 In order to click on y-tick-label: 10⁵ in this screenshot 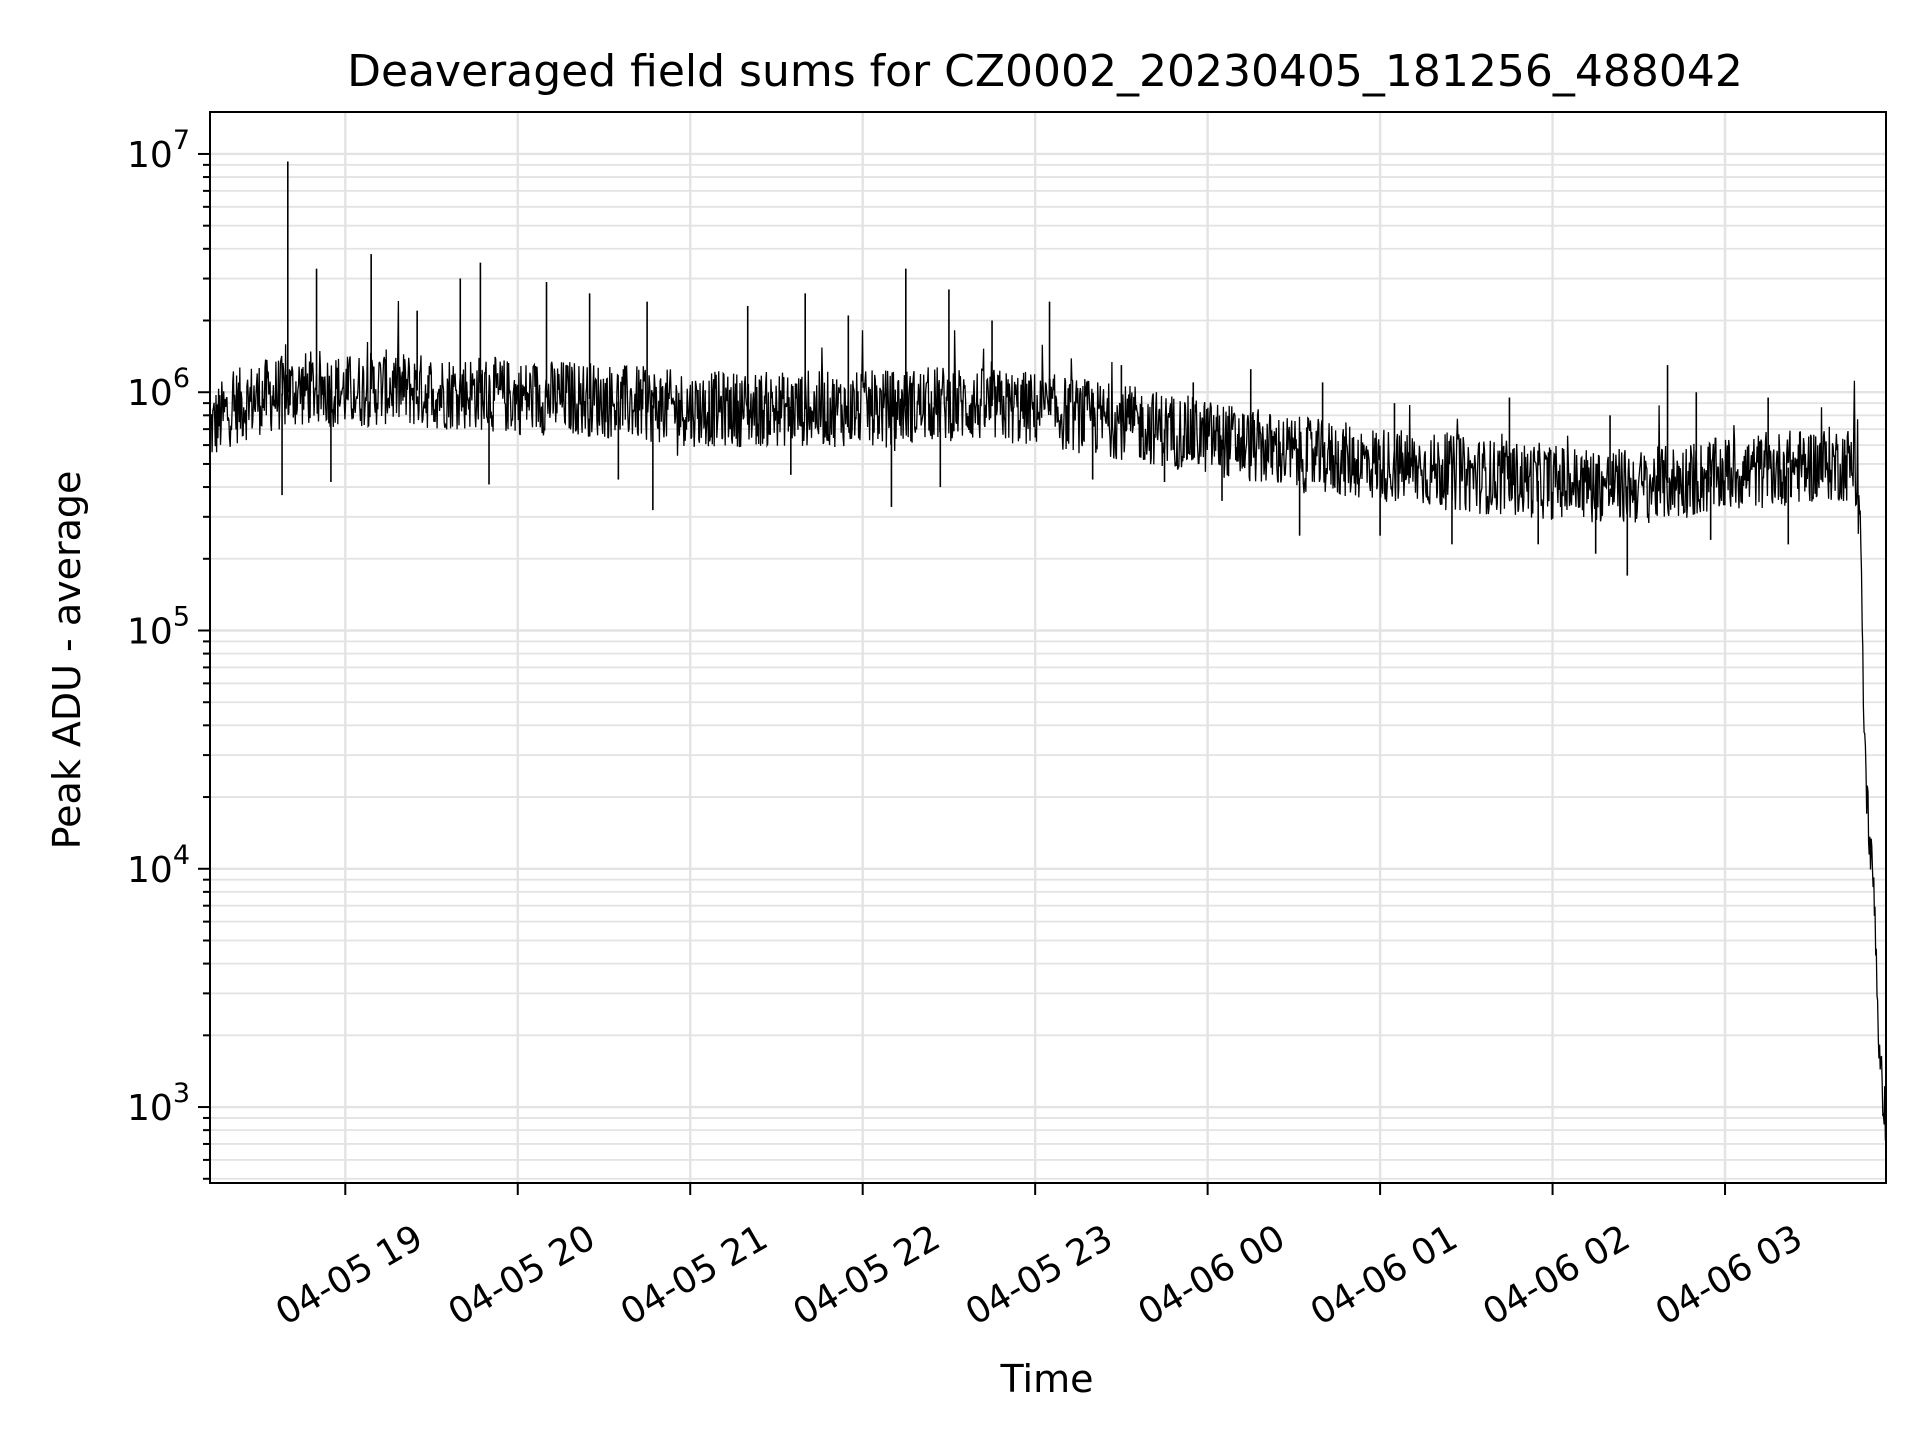, I will do `click(158, 627)`.